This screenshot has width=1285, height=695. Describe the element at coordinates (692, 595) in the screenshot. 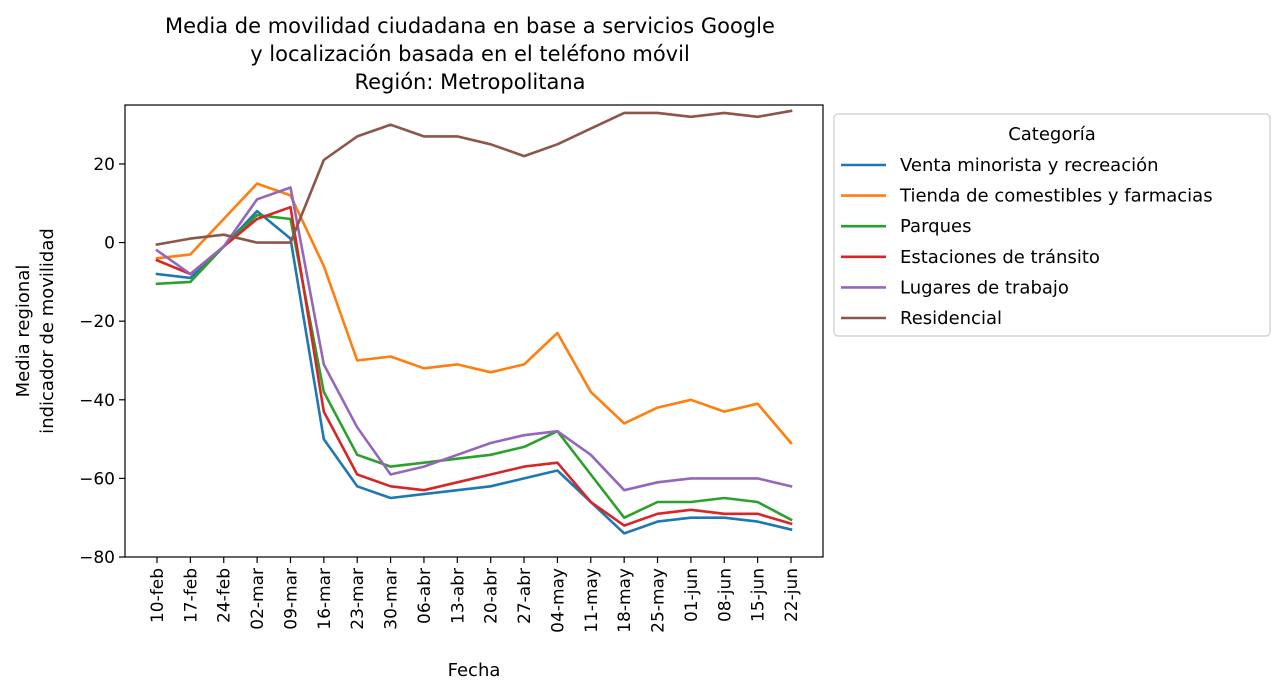

I see `x-tick-label: 01-jun` at that location.